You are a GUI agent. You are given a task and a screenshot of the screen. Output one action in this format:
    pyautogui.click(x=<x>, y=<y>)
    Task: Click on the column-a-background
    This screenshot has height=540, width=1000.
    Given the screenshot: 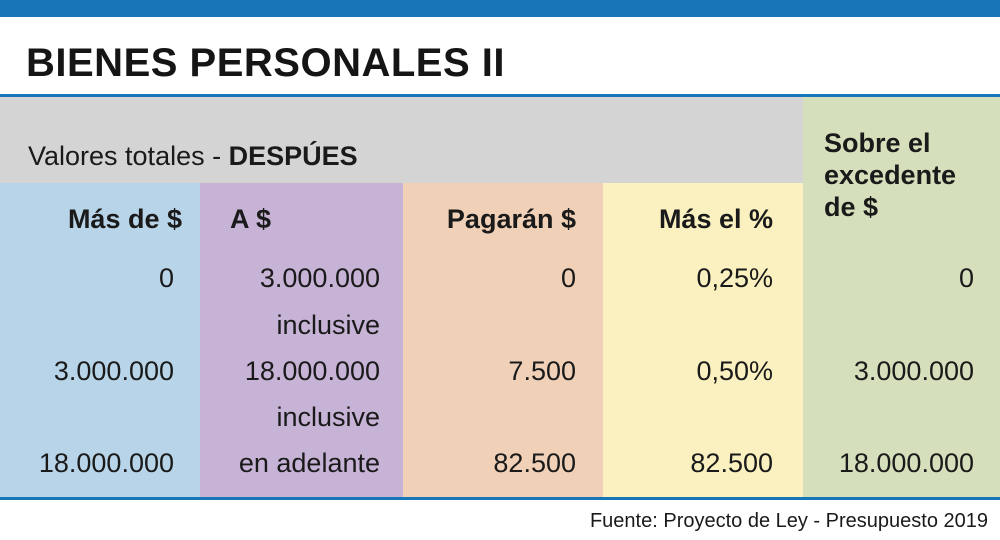 What is the action you would take?
    pyautogui.click(x=301, y=340)
    